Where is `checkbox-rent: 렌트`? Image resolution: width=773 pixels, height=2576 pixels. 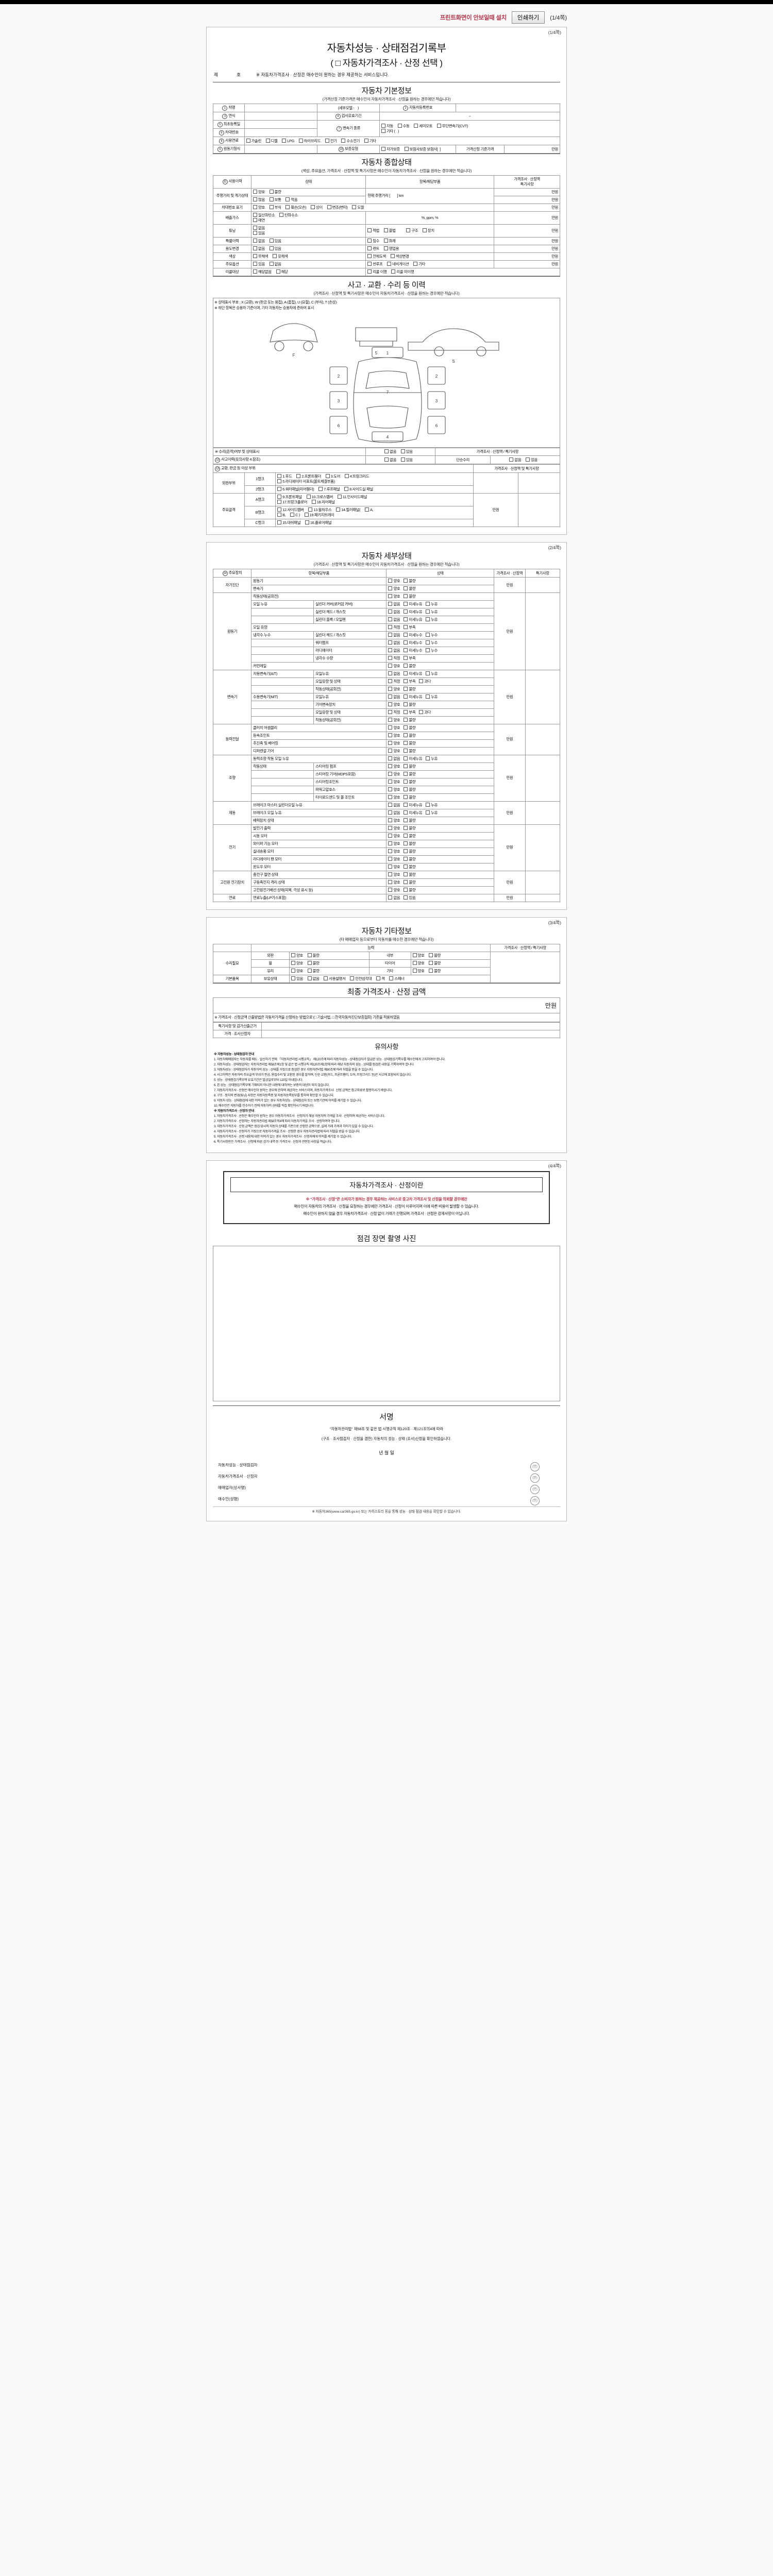
checkbox-rent: 렌트 is located at coordinates (373, 248).